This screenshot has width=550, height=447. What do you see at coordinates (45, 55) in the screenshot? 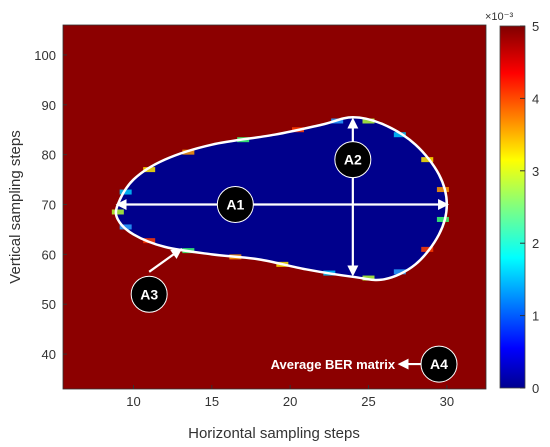
I see `y-tick-label: 100` at bounding box center [45, 55].